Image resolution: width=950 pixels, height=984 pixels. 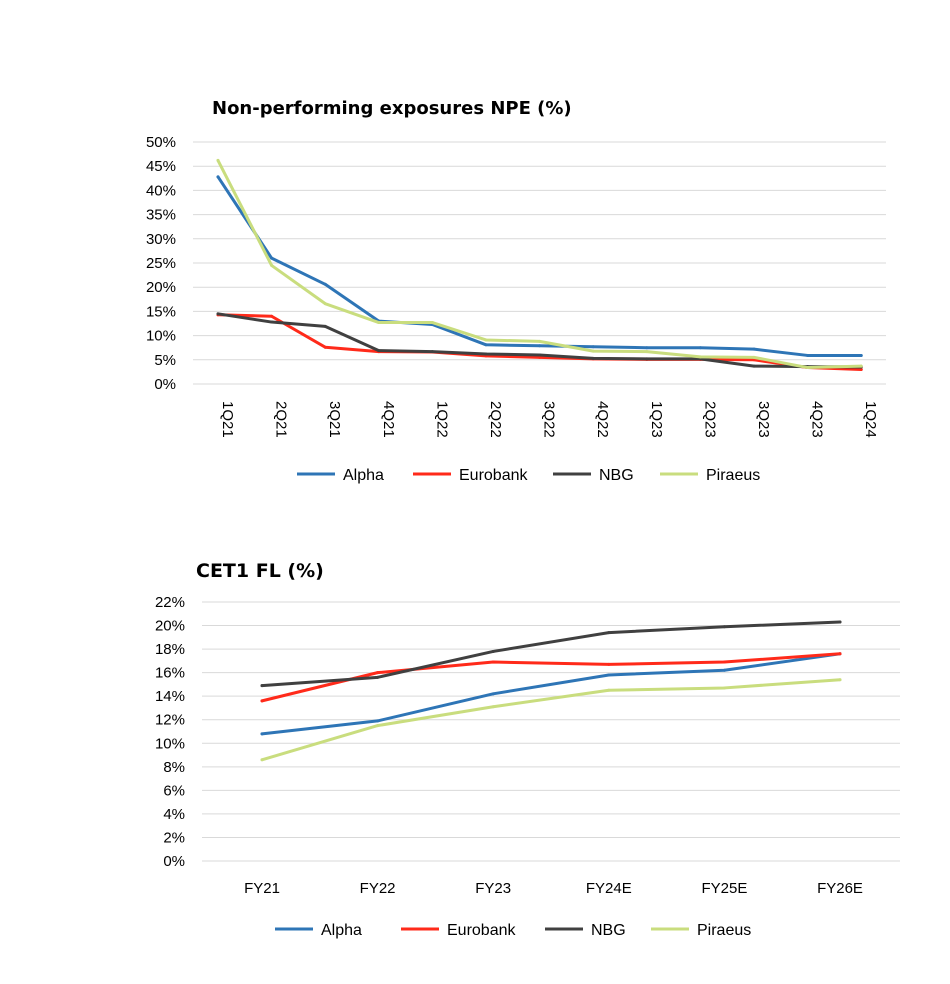 What do you see at coordinates (724, 888) in the screenshot?
I see `x-tick-label: FY25E` at bounding box center [724, 888].